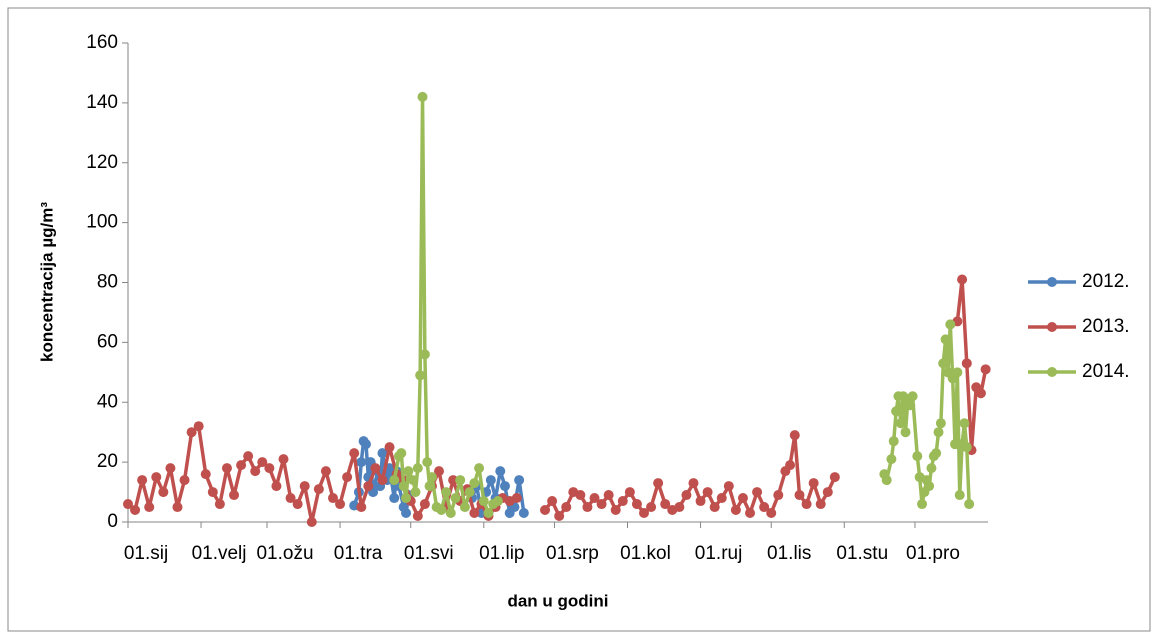 This screenshot has height=639, width=1159. What do you see at coordinates (557, 600) in the screenshot?
I see `x-axis-title: dan u godini` at bounding box center [557, 600].